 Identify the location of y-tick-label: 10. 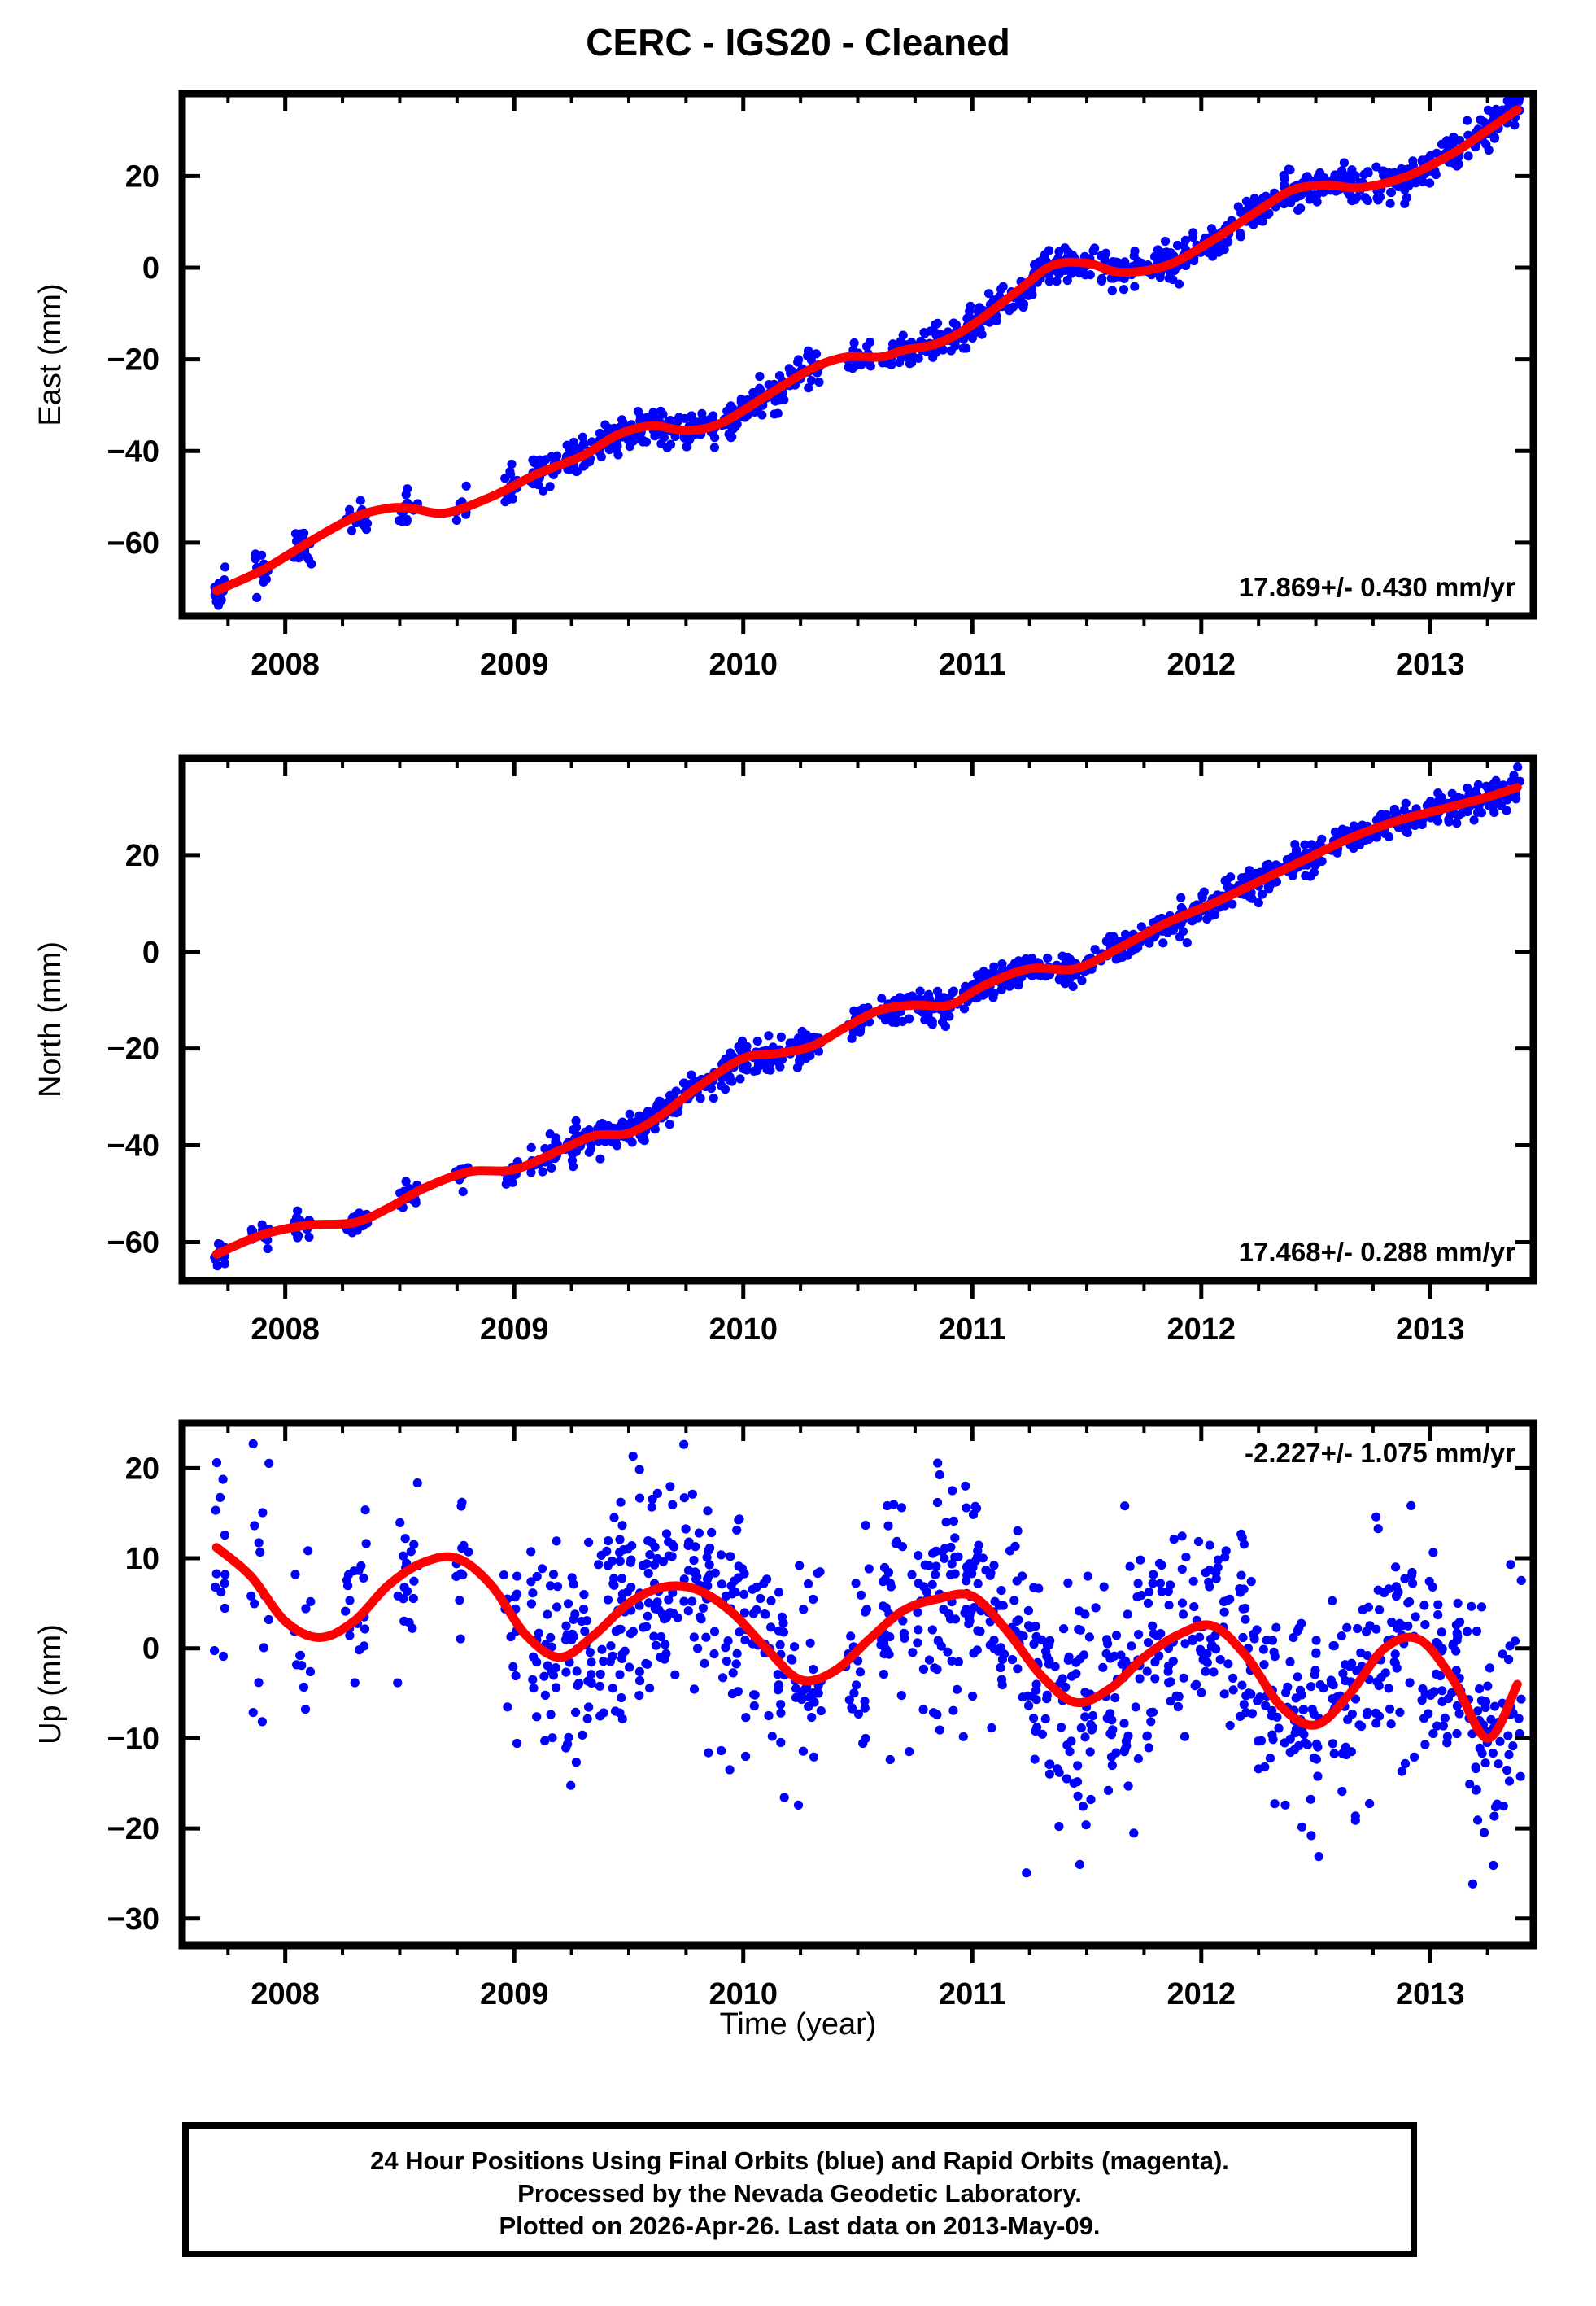
(142, 1559).